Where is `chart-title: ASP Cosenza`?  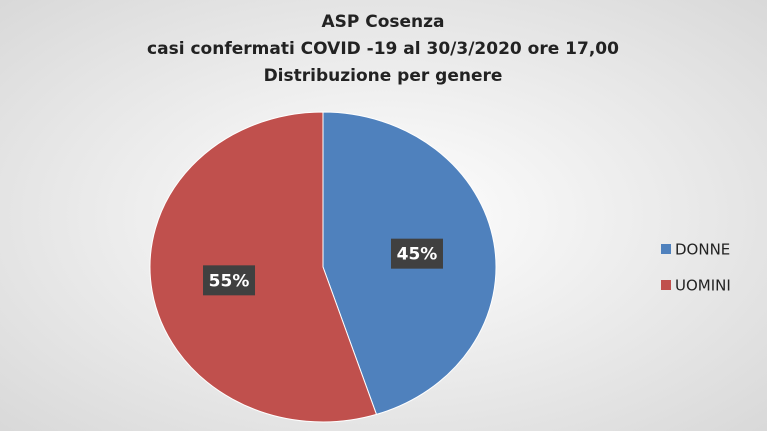 chart-title: ASP Cosenza is located at coordinates (382, 22).